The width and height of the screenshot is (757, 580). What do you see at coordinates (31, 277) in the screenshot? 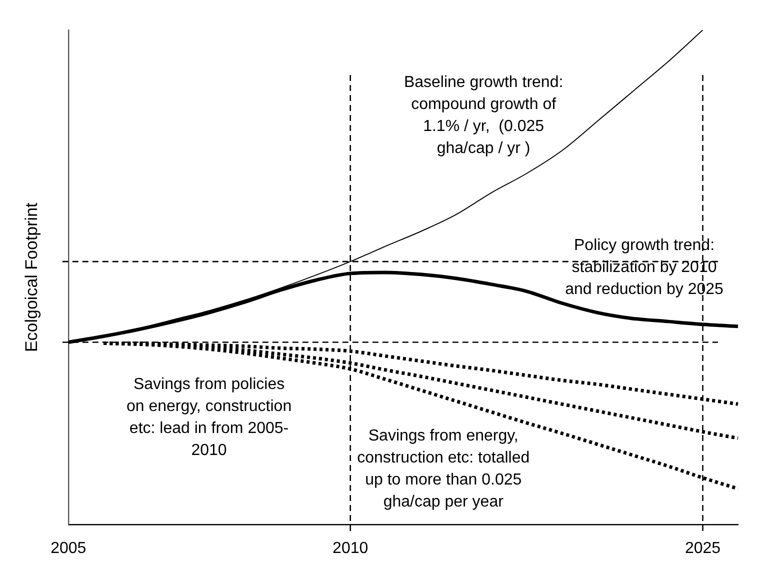
I see `y-axis-title: Ecolgoical Footprint` at bounding box center [31, 277].